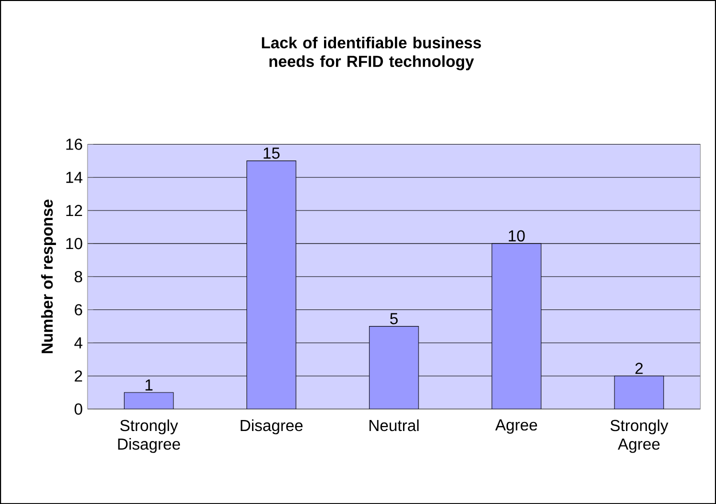  Describe the element at coordinates (271, 426) in the screenshot. I see `x-tick-label: Disagree` at that location.